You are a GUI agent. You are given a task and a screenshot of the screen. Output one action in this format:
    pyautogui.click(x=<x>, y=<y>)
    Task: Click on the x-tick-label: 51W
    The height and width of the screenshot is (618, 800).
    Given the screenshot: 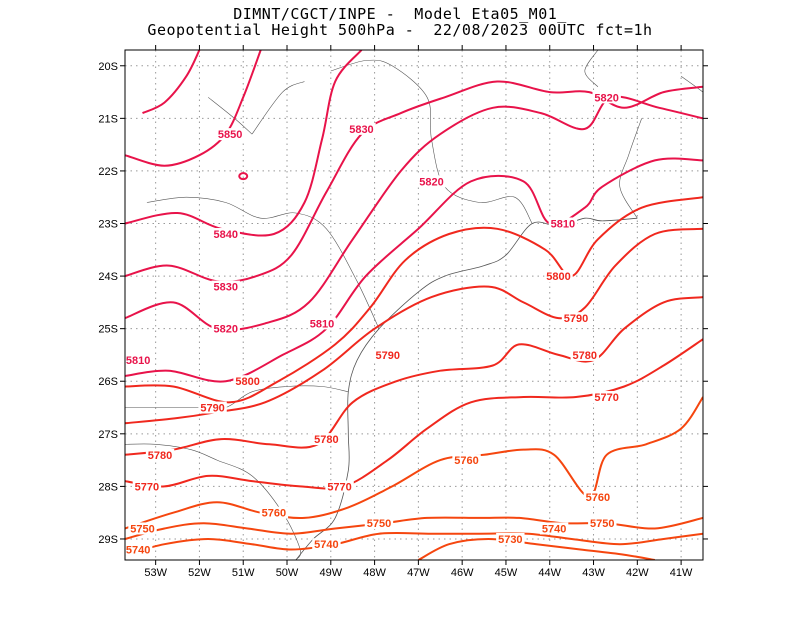 What is the action you would take?
    pyautogui.click(x=243, y=573)
    